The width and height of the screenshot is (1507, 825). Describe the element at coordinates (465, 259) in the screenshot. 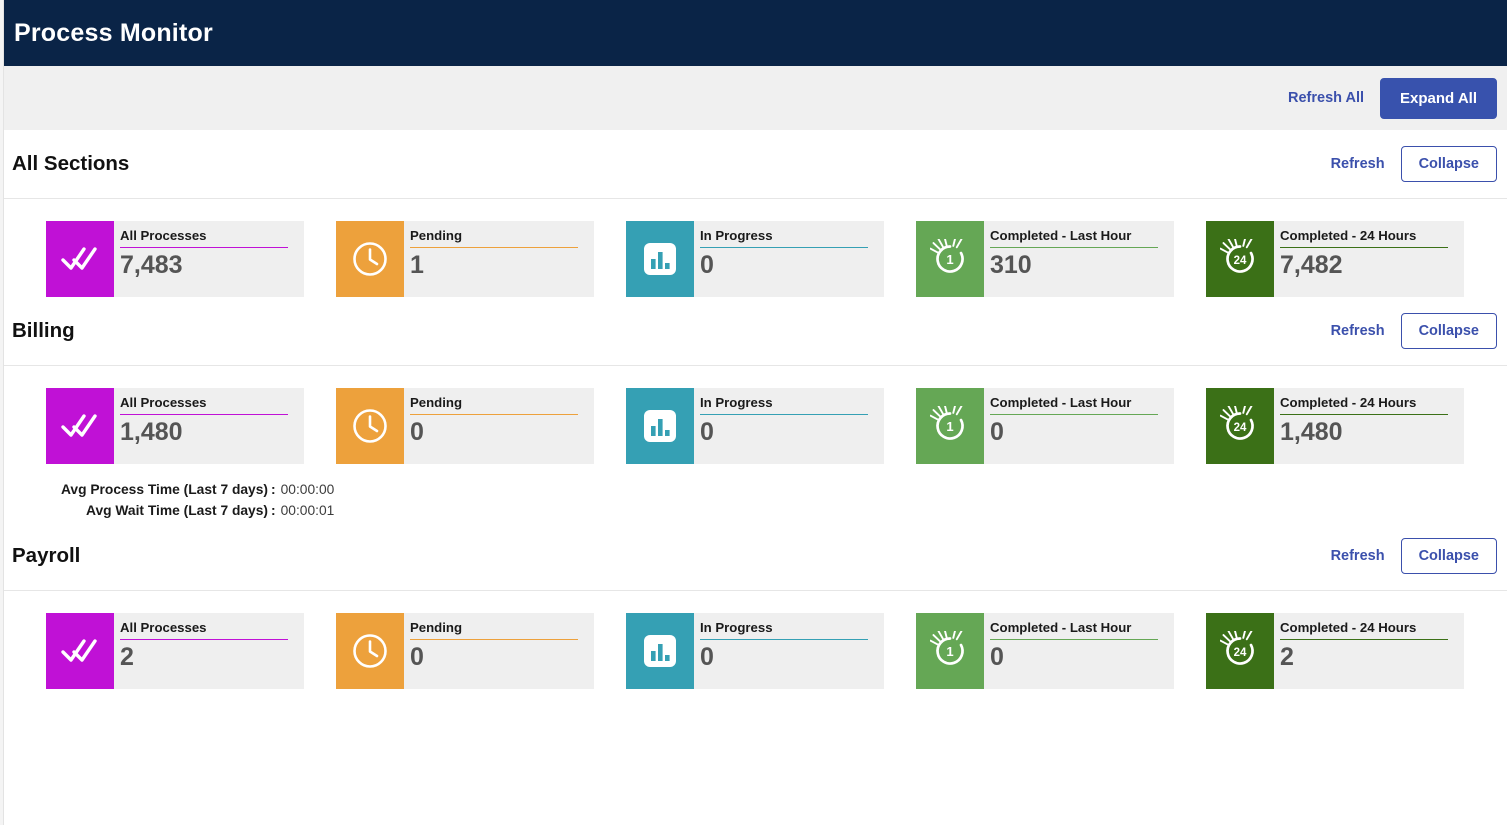

I see `stat-card: Pending 1` at that location.